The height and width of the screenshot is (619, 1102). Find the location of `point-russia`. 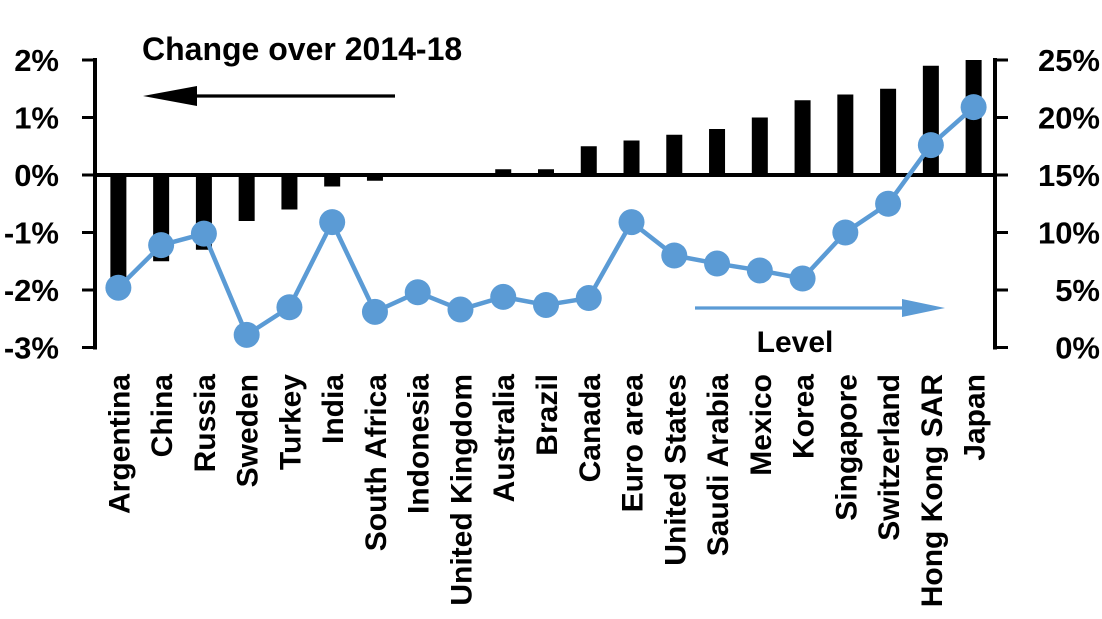

point-russia is located at coordinates (203, 233).